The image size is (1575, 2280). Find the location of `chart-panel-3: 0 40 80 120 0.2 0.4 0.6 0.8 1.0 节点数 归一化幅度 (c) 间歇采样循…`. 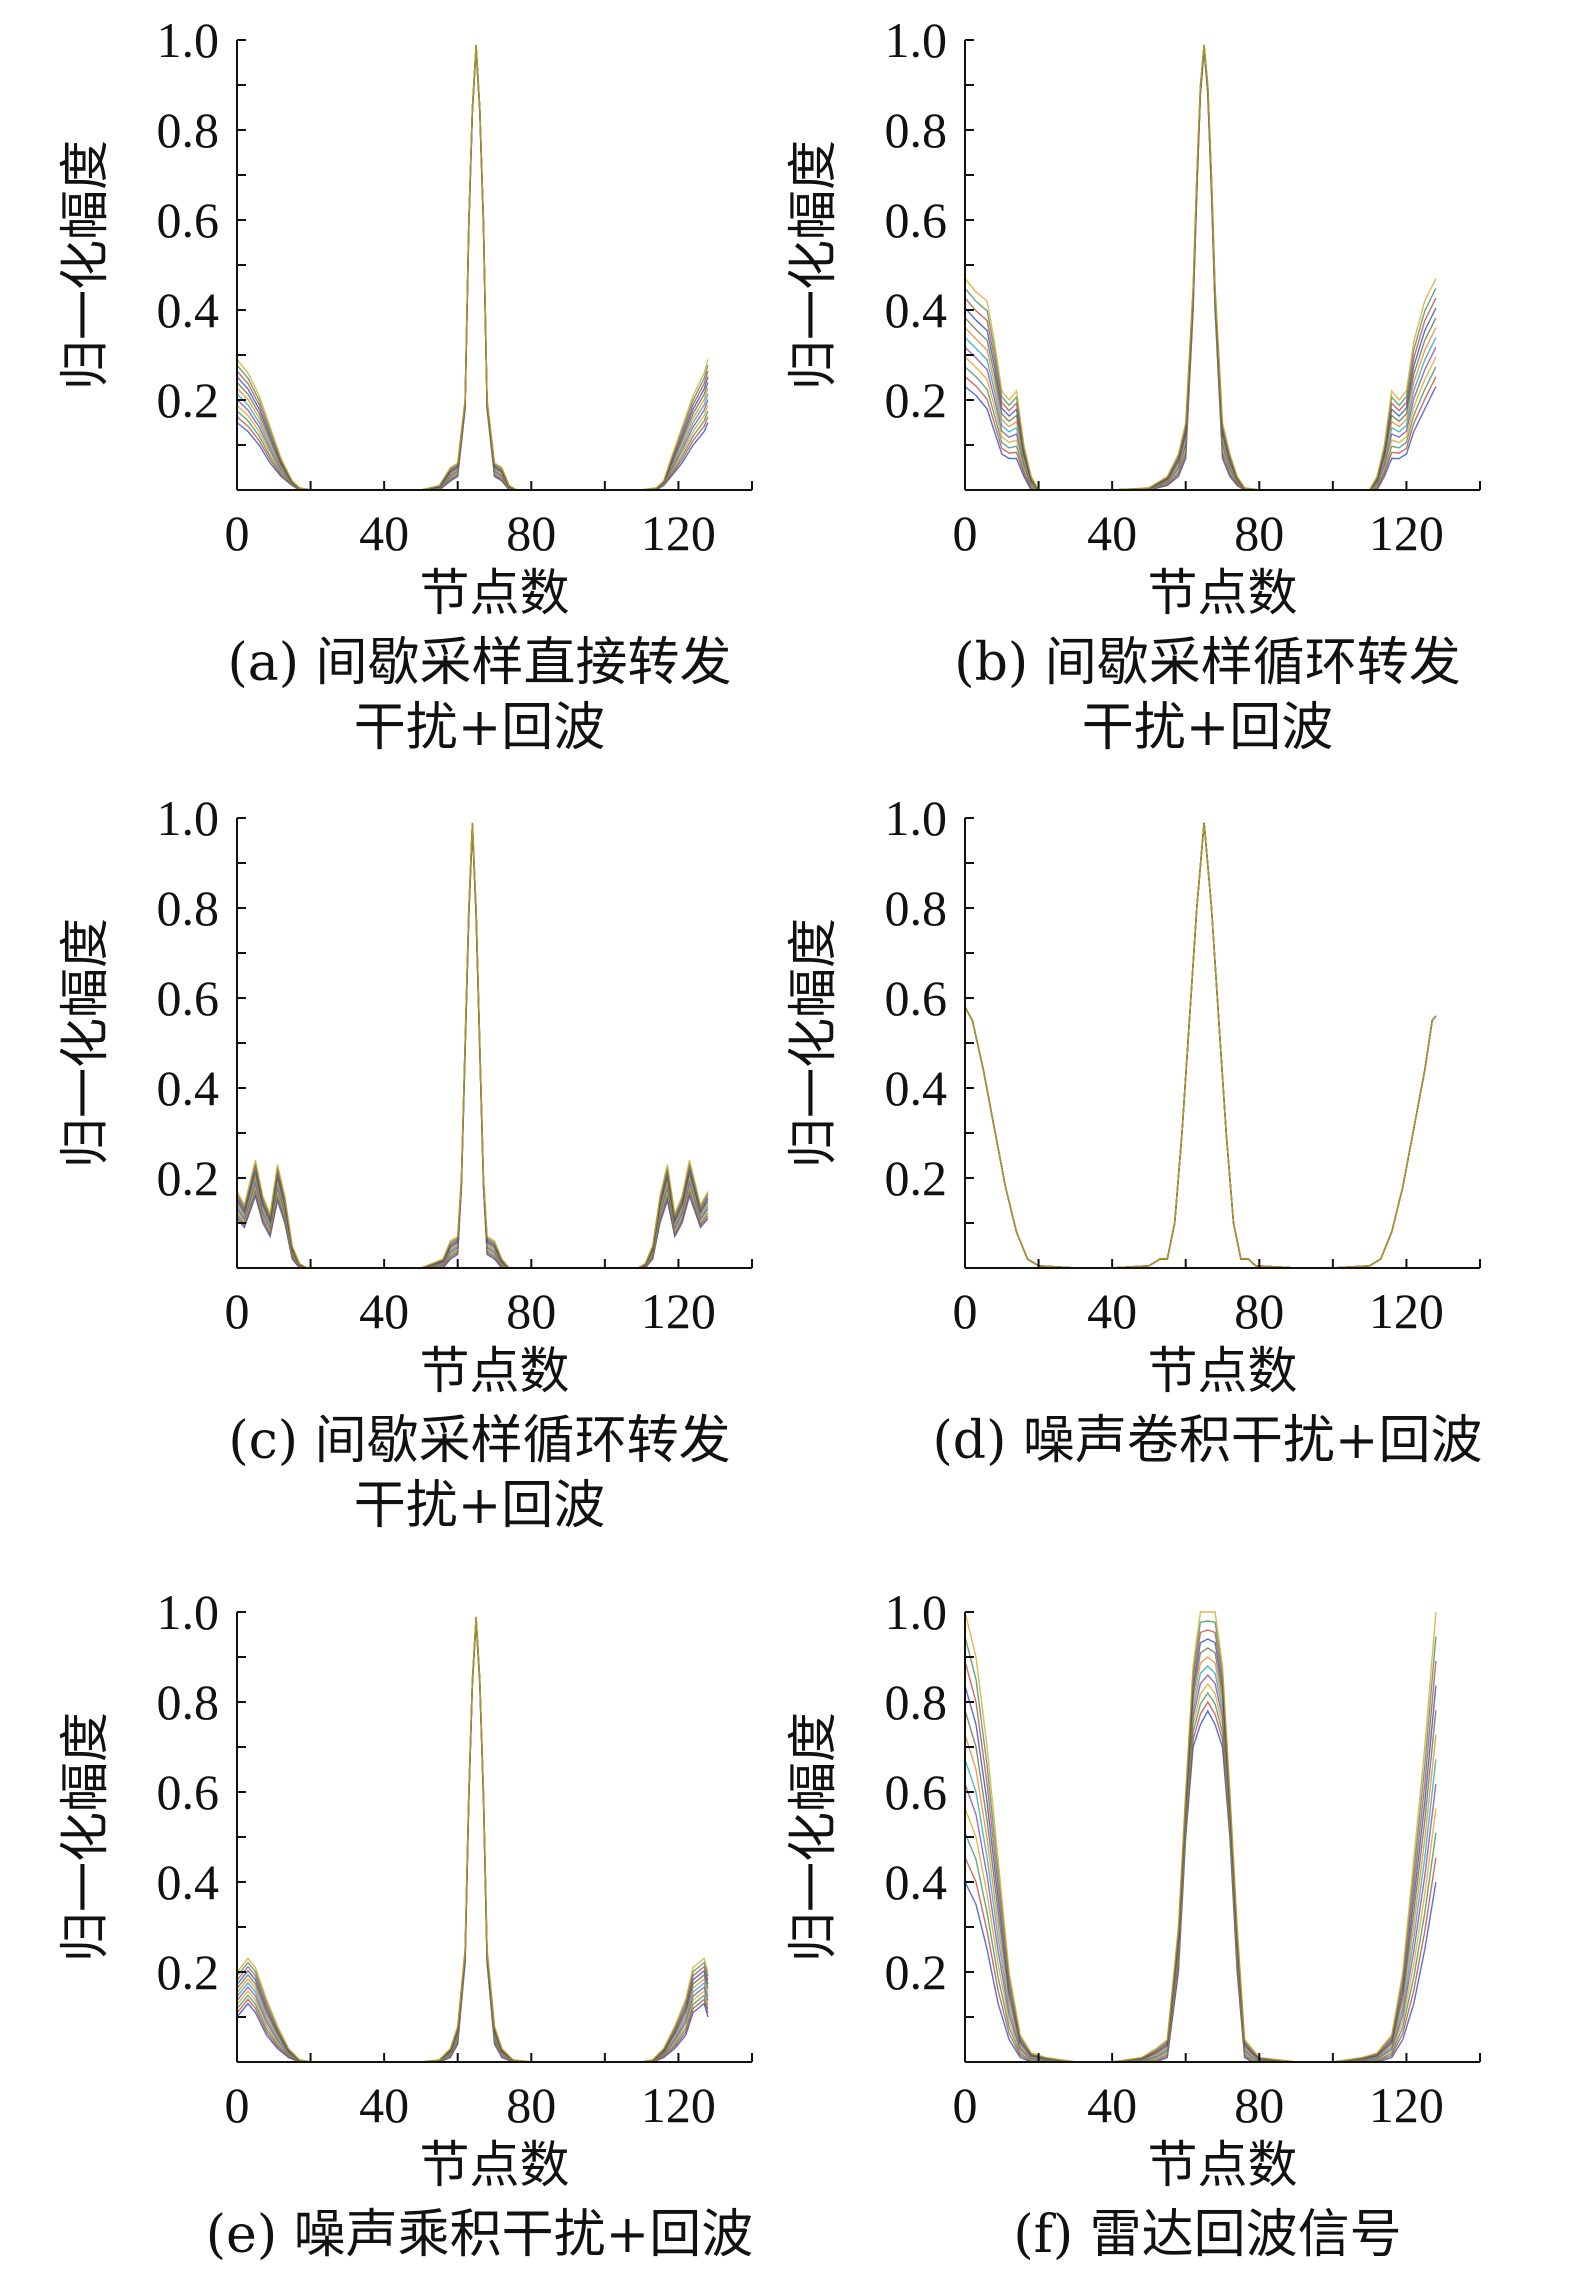

chart-panel-3: 0 40 80 120 0.2 0.4 0.6 0.8 1.0 节点数 归一化幅度 (c) 间歇采样循… is located at coordinates (404, 1163).